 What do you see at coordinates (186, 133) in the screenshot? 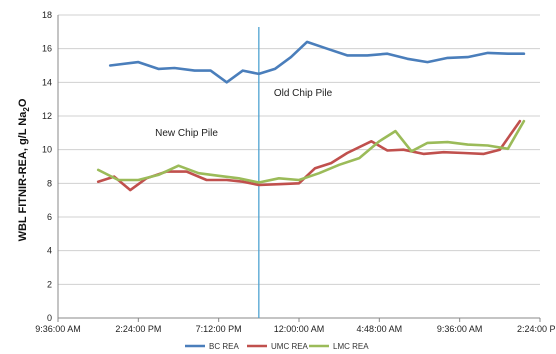
I see `chart-annotation: New Chip Pile` at bounding box center [186, 133].